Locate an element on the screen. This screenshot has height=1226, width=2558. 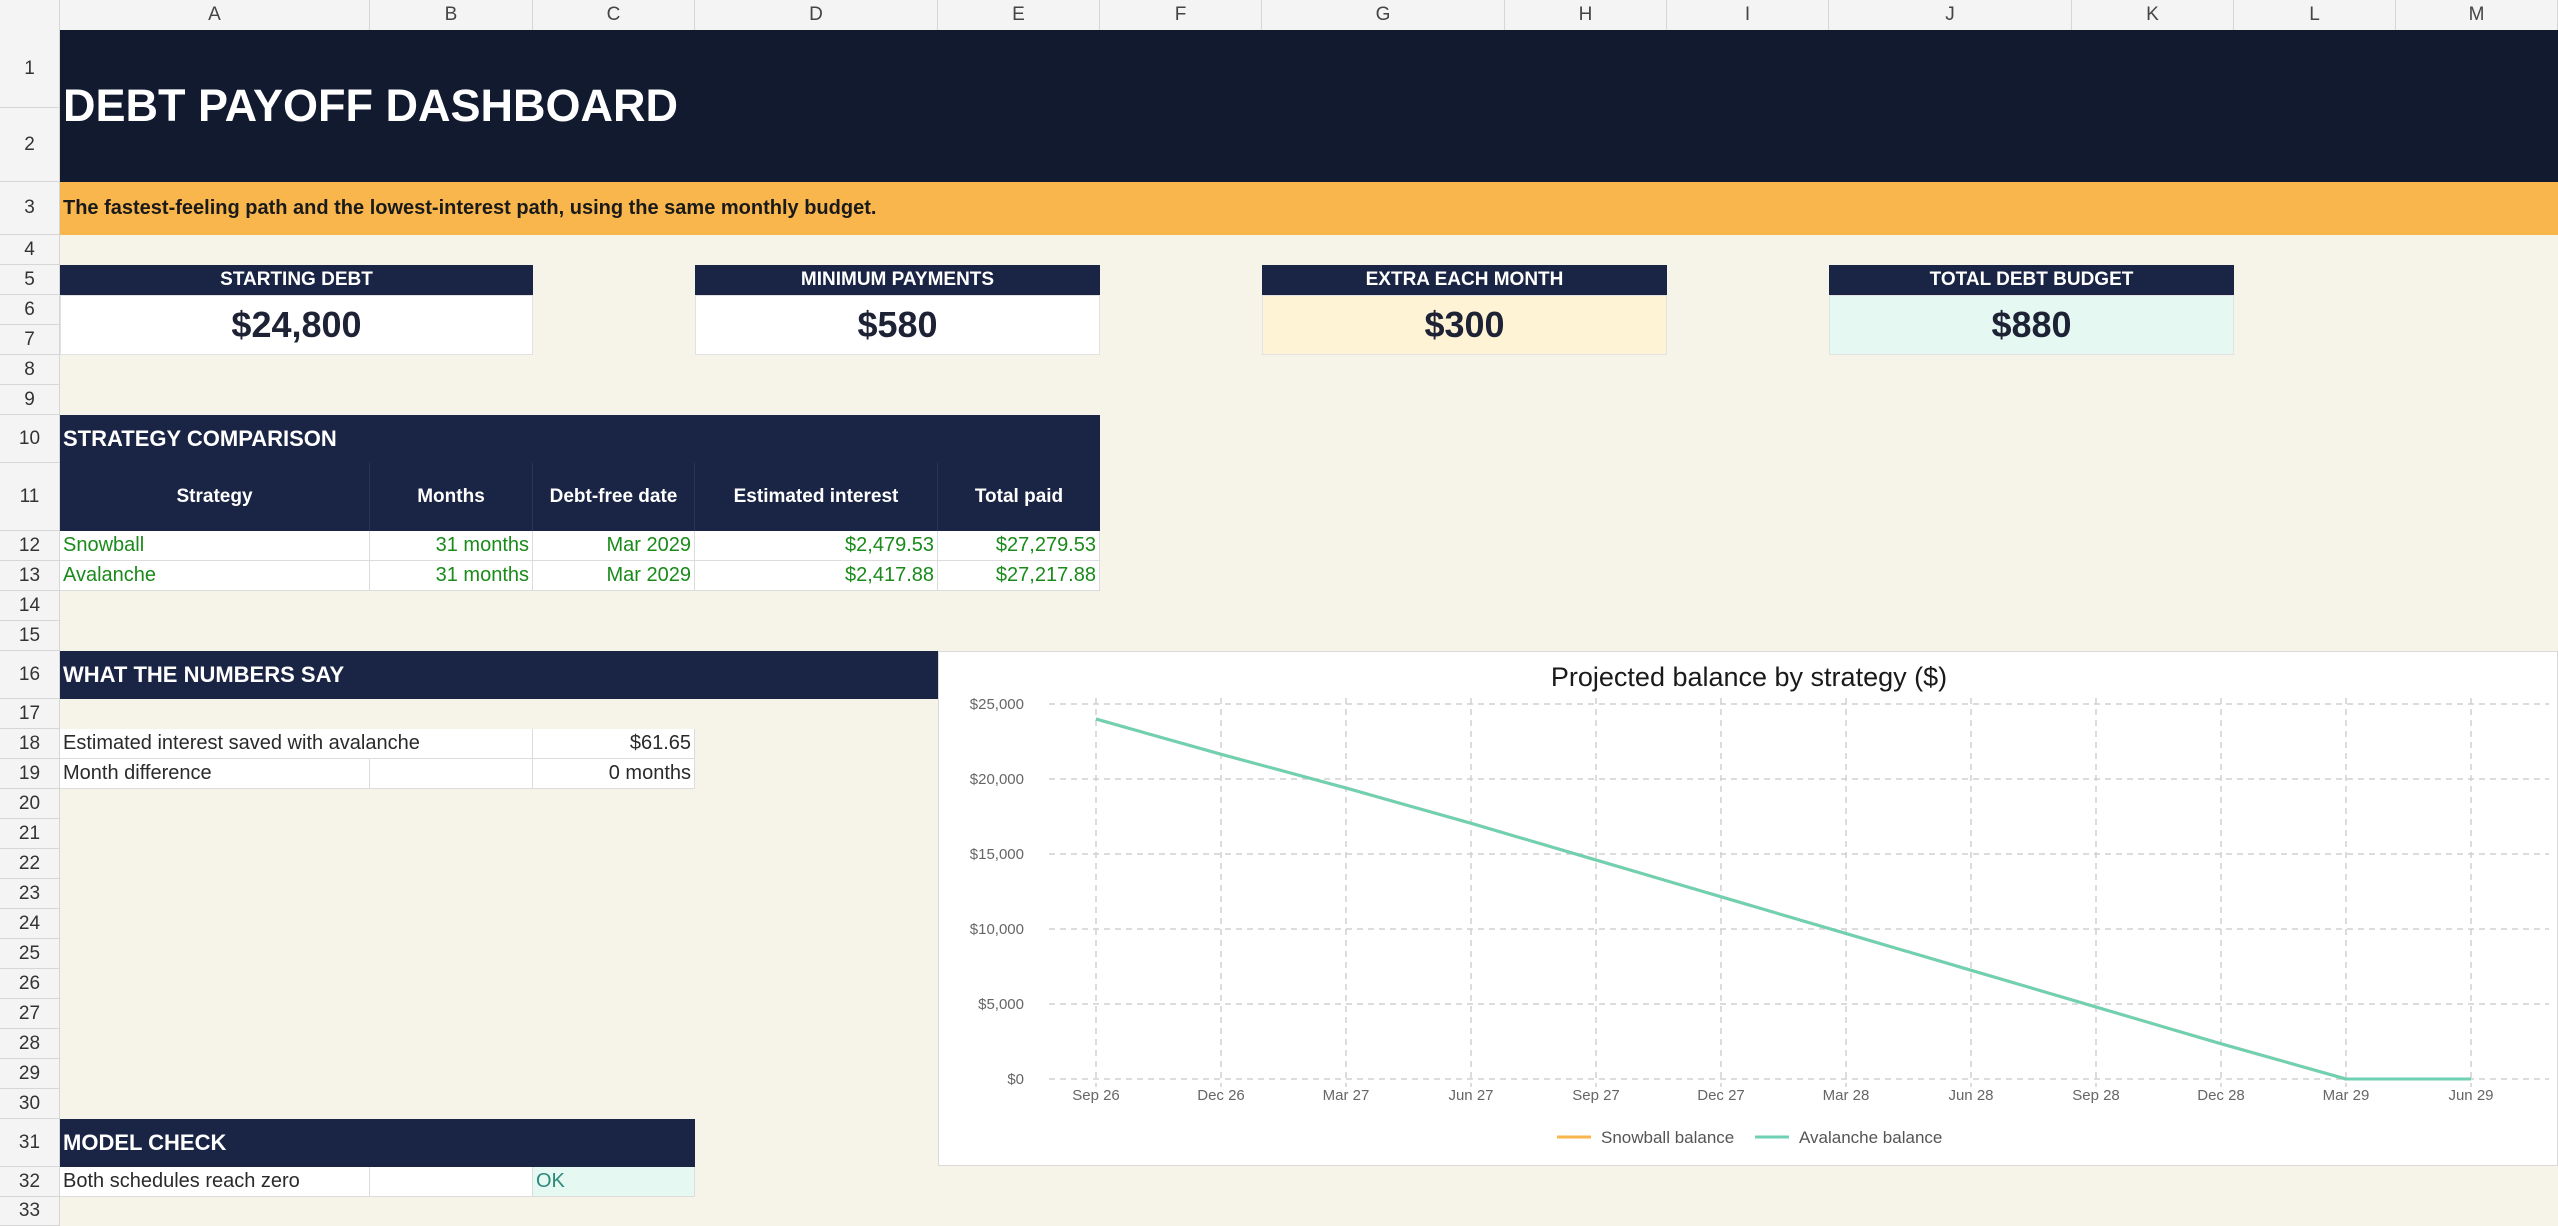
row-header-8: 8 is located at coordinates (30, 370).